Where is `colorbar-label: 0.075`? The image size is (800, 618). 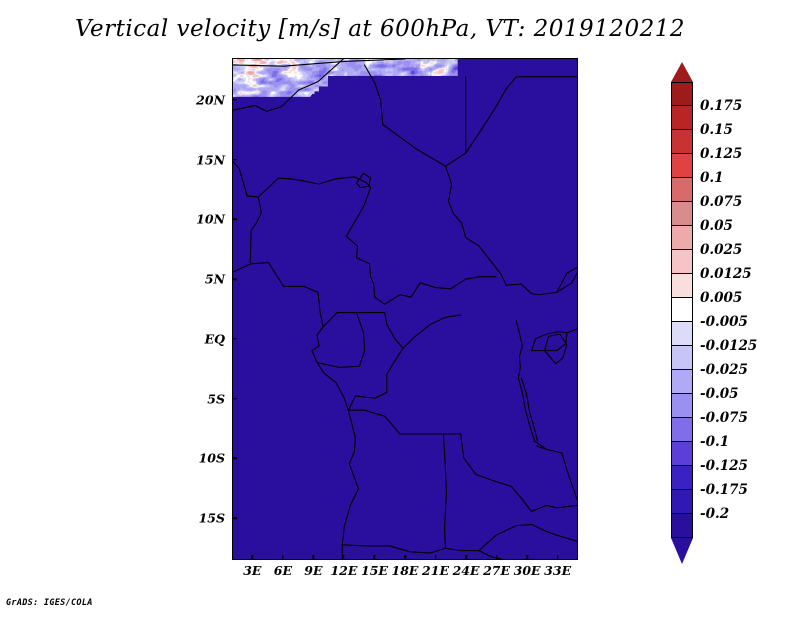
colorbar-label: 0.075 is located at coordinates (721, 202).